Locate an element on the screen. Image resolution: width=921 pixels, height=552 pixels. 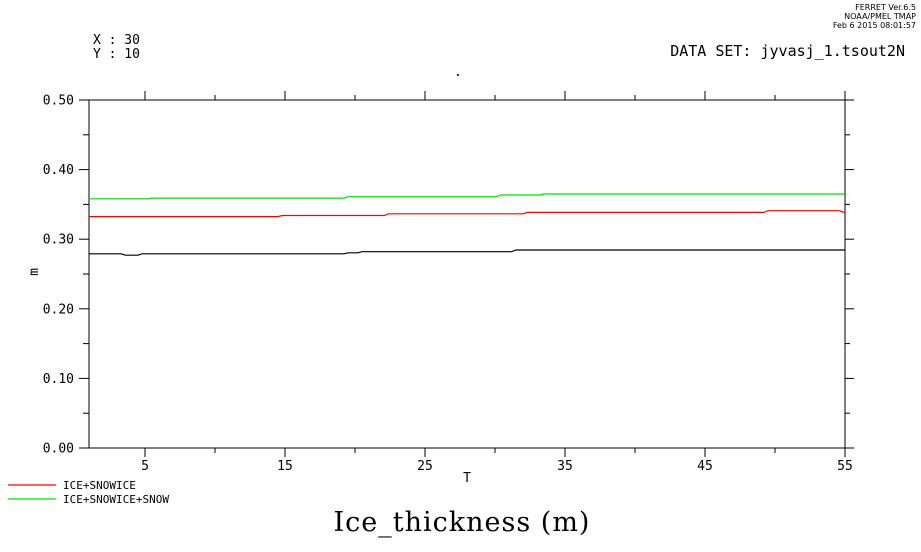
dataset-label: DATA SET: jyvasj_1.tsout2N is located at coordinates (787, 51).